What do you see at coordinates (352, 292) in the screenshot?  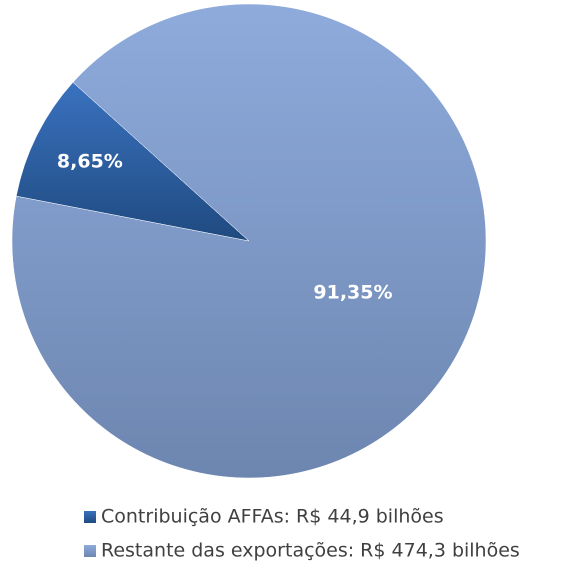 I see `data-label: 91,35%` at bounding box center [352, 292].